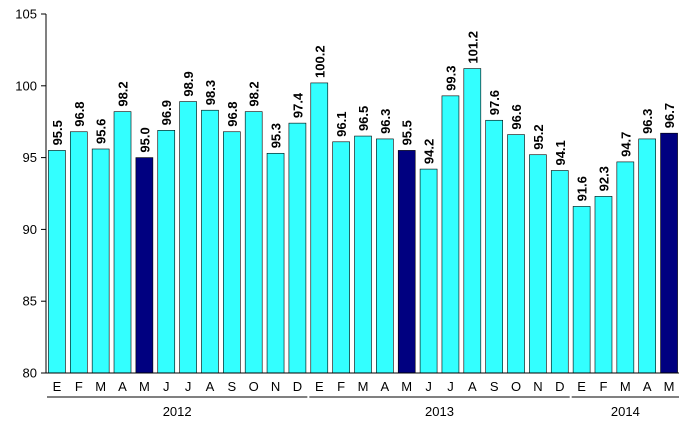 The image size is (679, 431). I want to click on year-groups: 2012 2013 2014, so click(363, 407).